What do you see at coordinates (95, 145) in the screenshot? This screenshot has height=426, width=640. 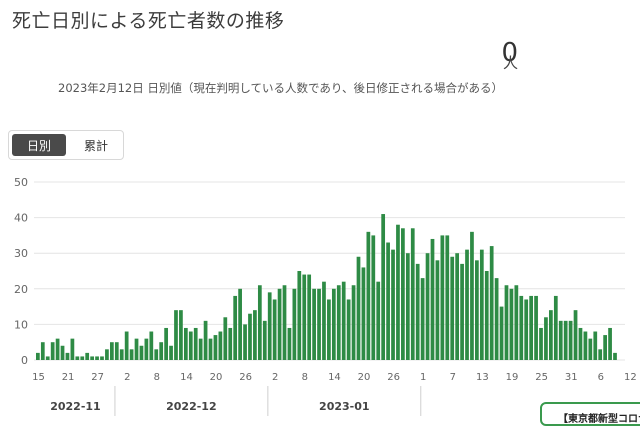 I see `tab-cumulative: 累計` at bounding box center [95, 145].